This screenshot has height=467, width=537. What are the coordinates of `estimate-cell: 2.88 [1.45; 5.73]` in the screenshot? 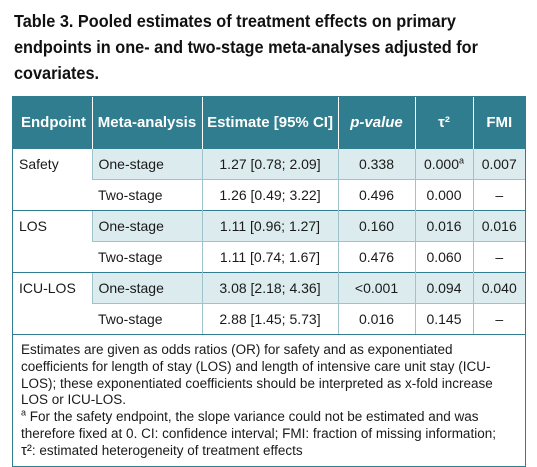 It's located at (269, 318).